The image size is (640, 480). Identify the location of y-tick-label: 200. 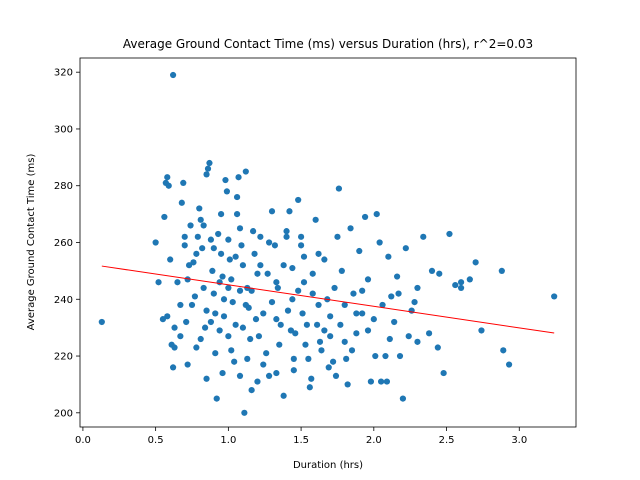
(63, 413).